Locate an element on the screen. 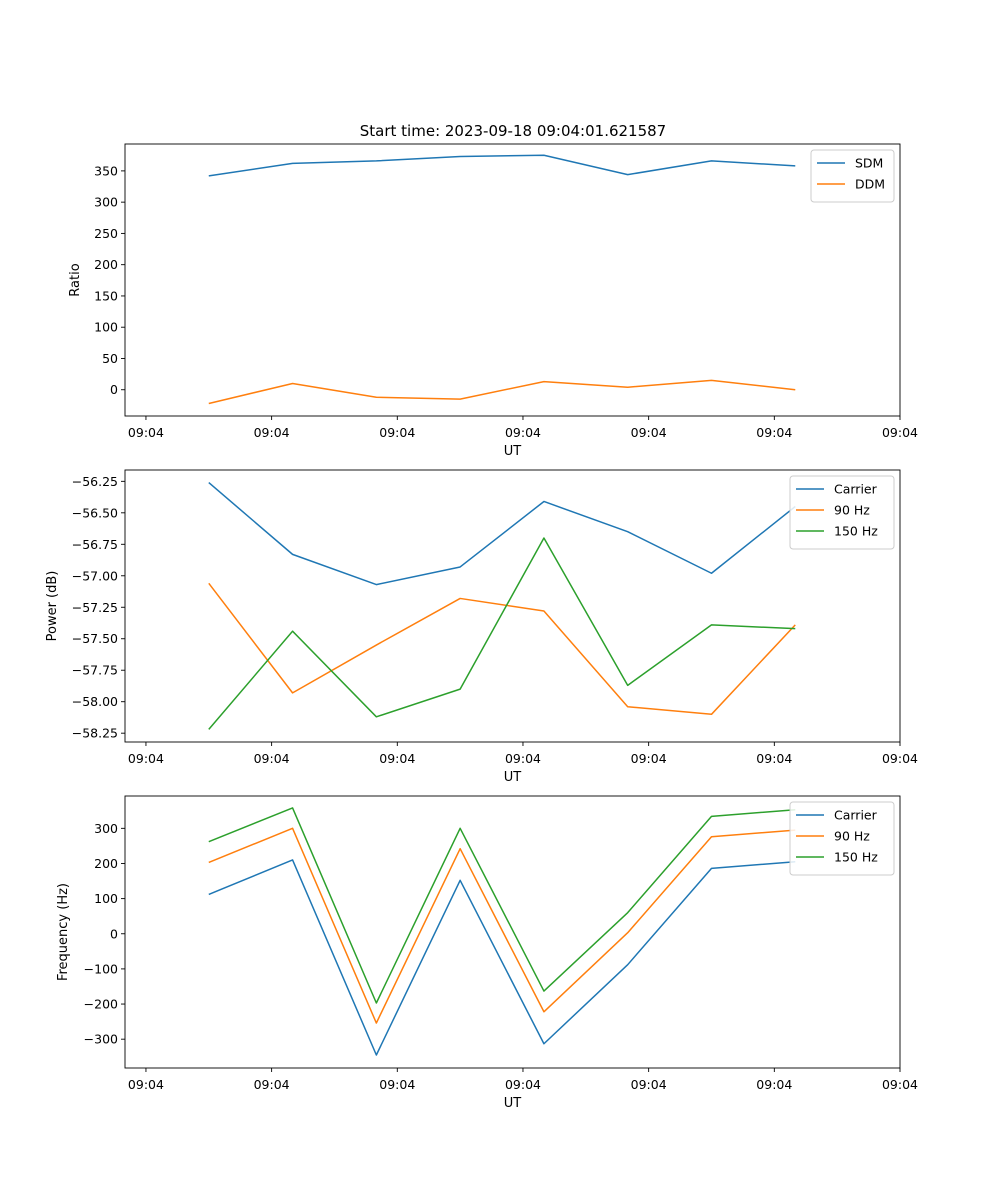 The image size is (1000, 1200). y-axis-label: Power (dB) is located at coordinates (52, 606).